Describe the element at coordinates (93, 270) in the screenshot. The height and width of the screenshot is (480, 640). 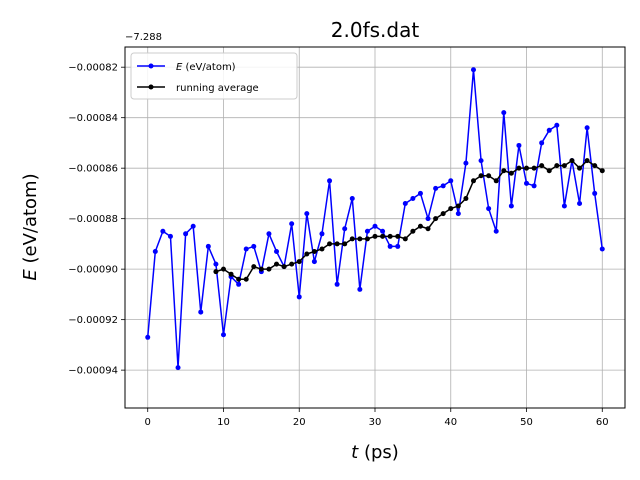
I see `y-tick-label: −0.00090` at that location.